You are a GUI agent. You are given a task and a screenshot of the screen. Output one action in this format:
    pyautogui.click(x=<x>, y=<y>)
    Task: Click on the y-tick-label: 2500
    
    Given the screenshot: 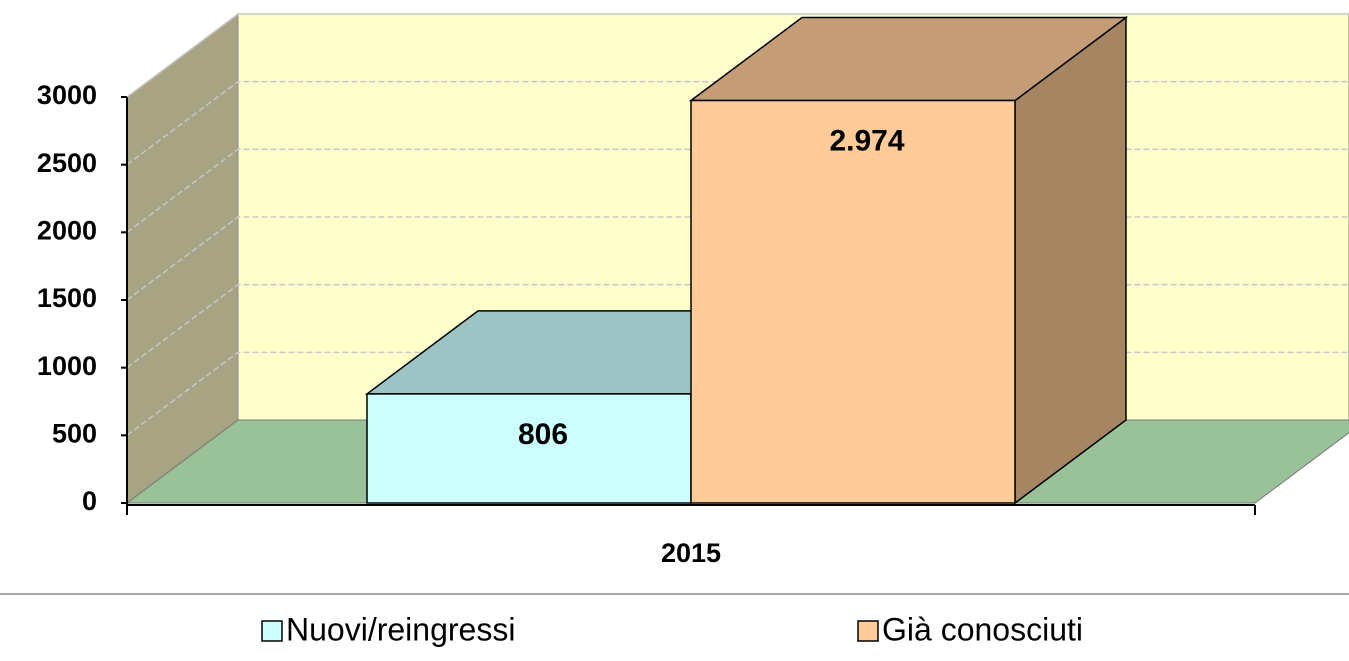 What is the action you would take?
    pyautogui.click(x=67, y=163)
    